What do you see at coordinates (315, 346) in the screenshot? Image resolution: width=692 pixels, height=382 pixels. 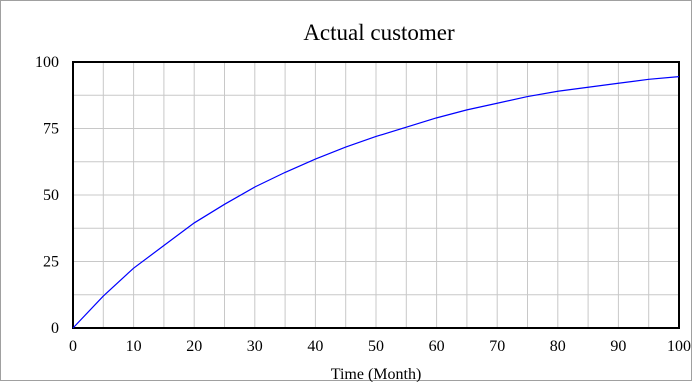 I see `x-tick-label: 40` at bounding box center [315, 346].